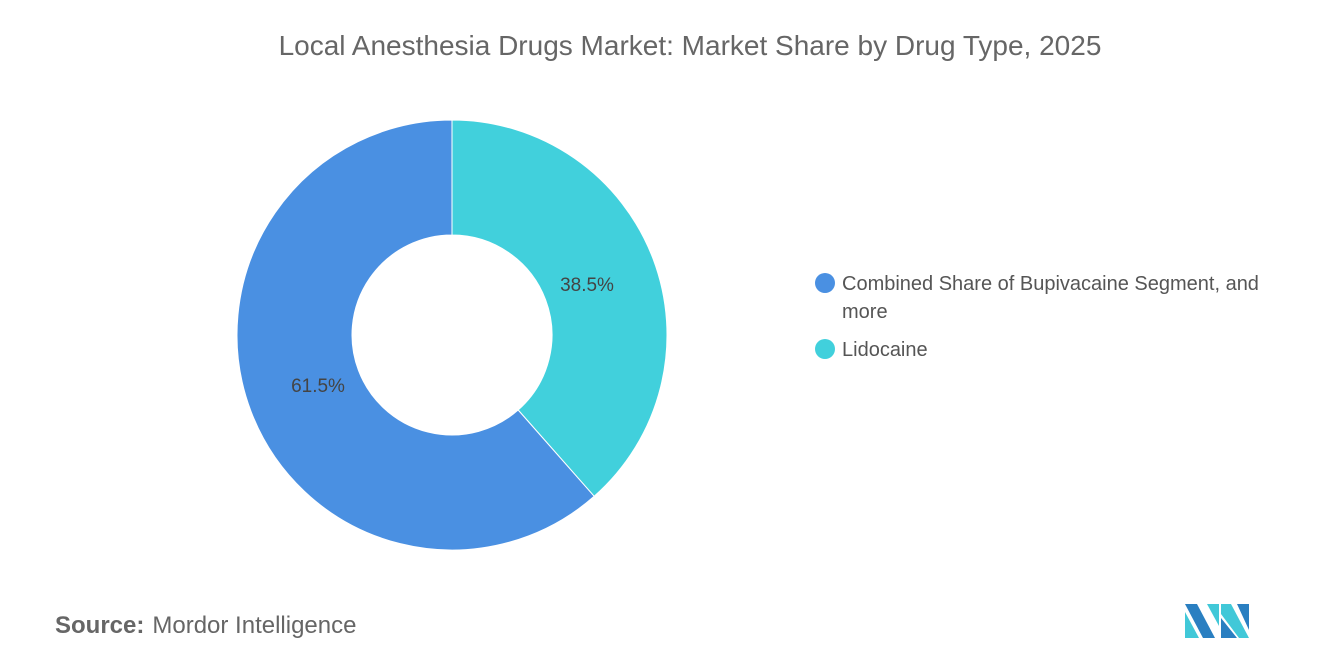 This screenshot has height=665, width=1320. What do you see at coordinates (100, 625) in the screenshot?
I see `source-prefix: Source:` at bounding box center [100, 625].